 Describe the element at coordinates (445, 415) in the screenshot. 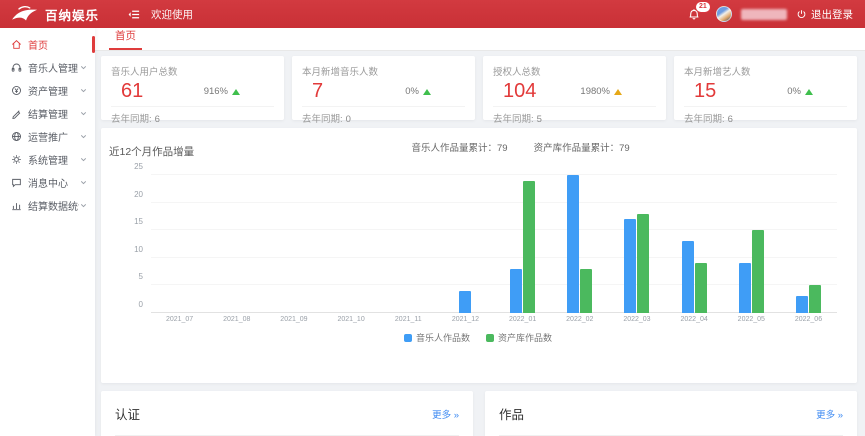

I see `more-link-certification: 更多 »` at that location.